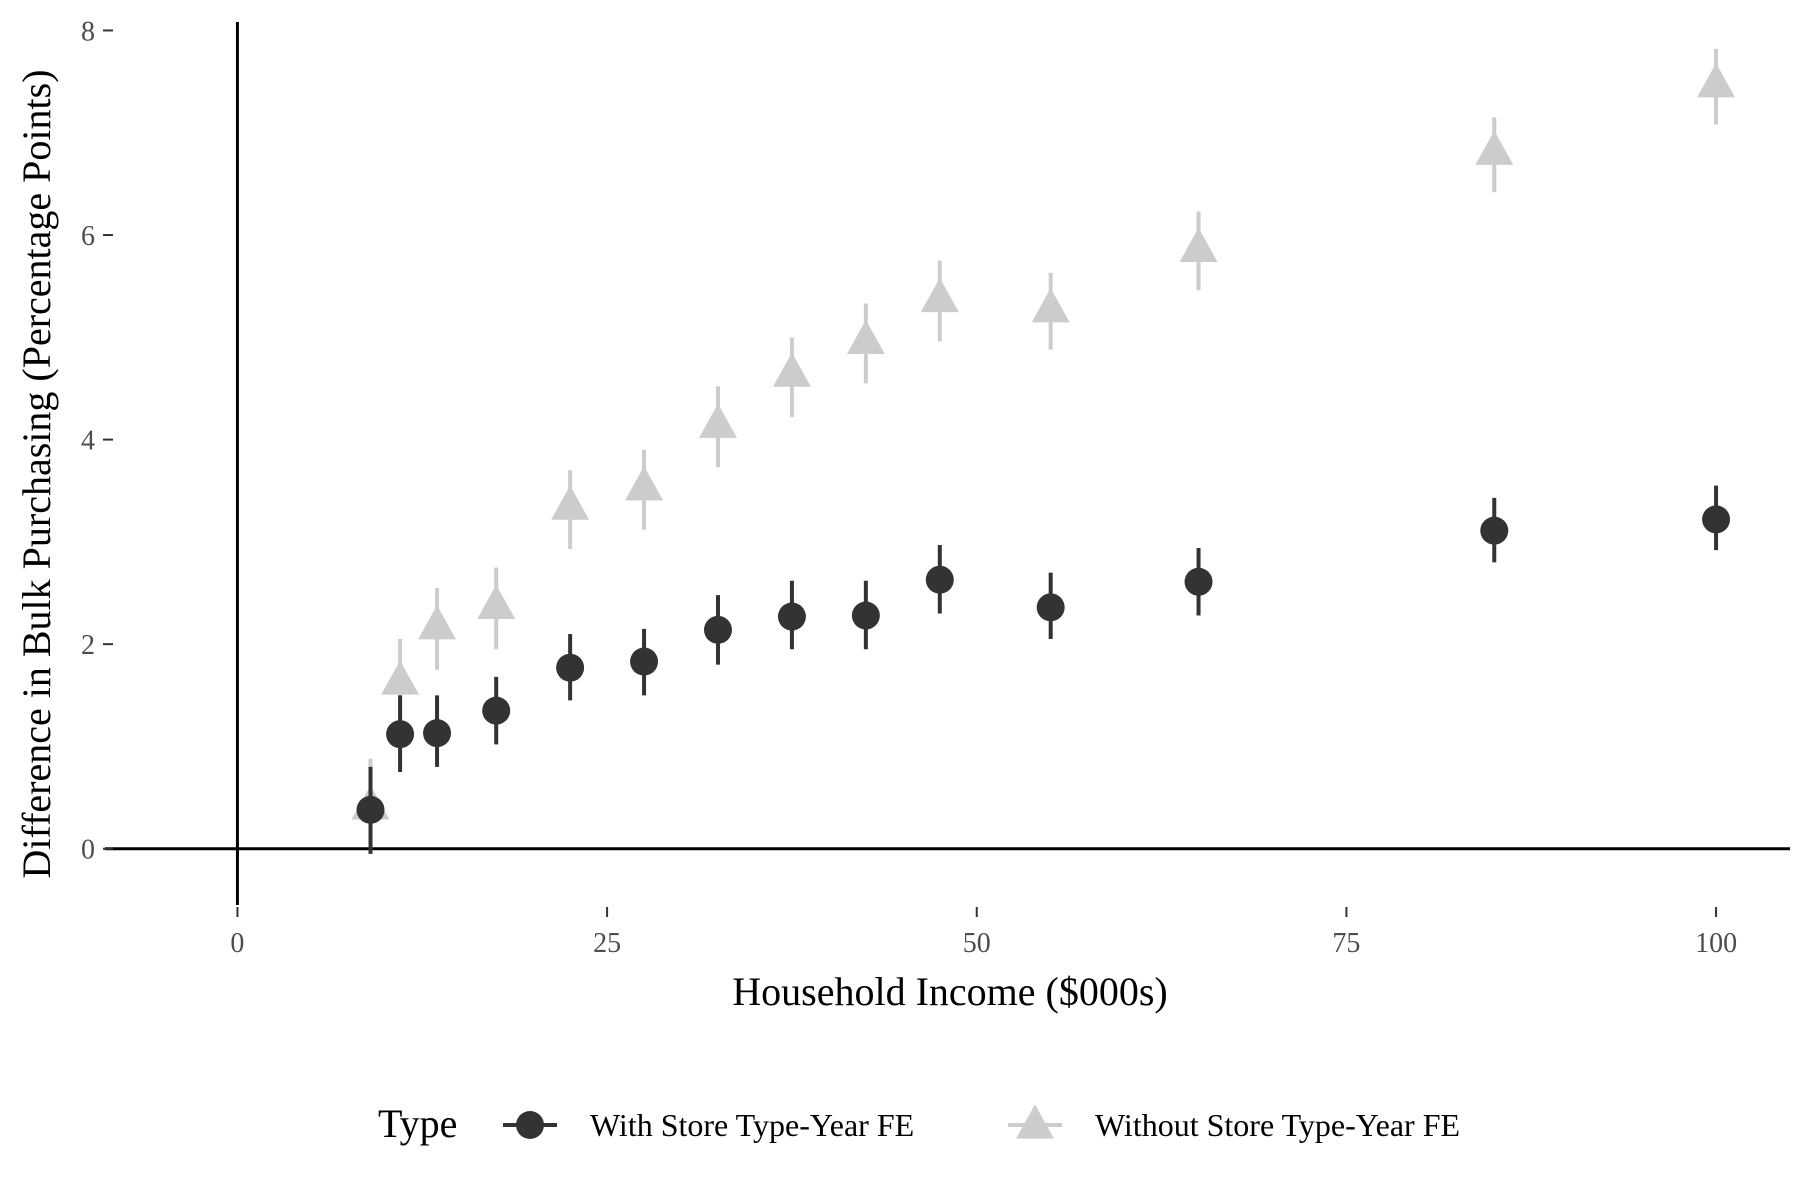 This screenshot has width=1800, height=1200. What do you see at coordinates (607, 943) in the screenshot?
I see `x-tick-label: 25` at bounding box center [607, 943].